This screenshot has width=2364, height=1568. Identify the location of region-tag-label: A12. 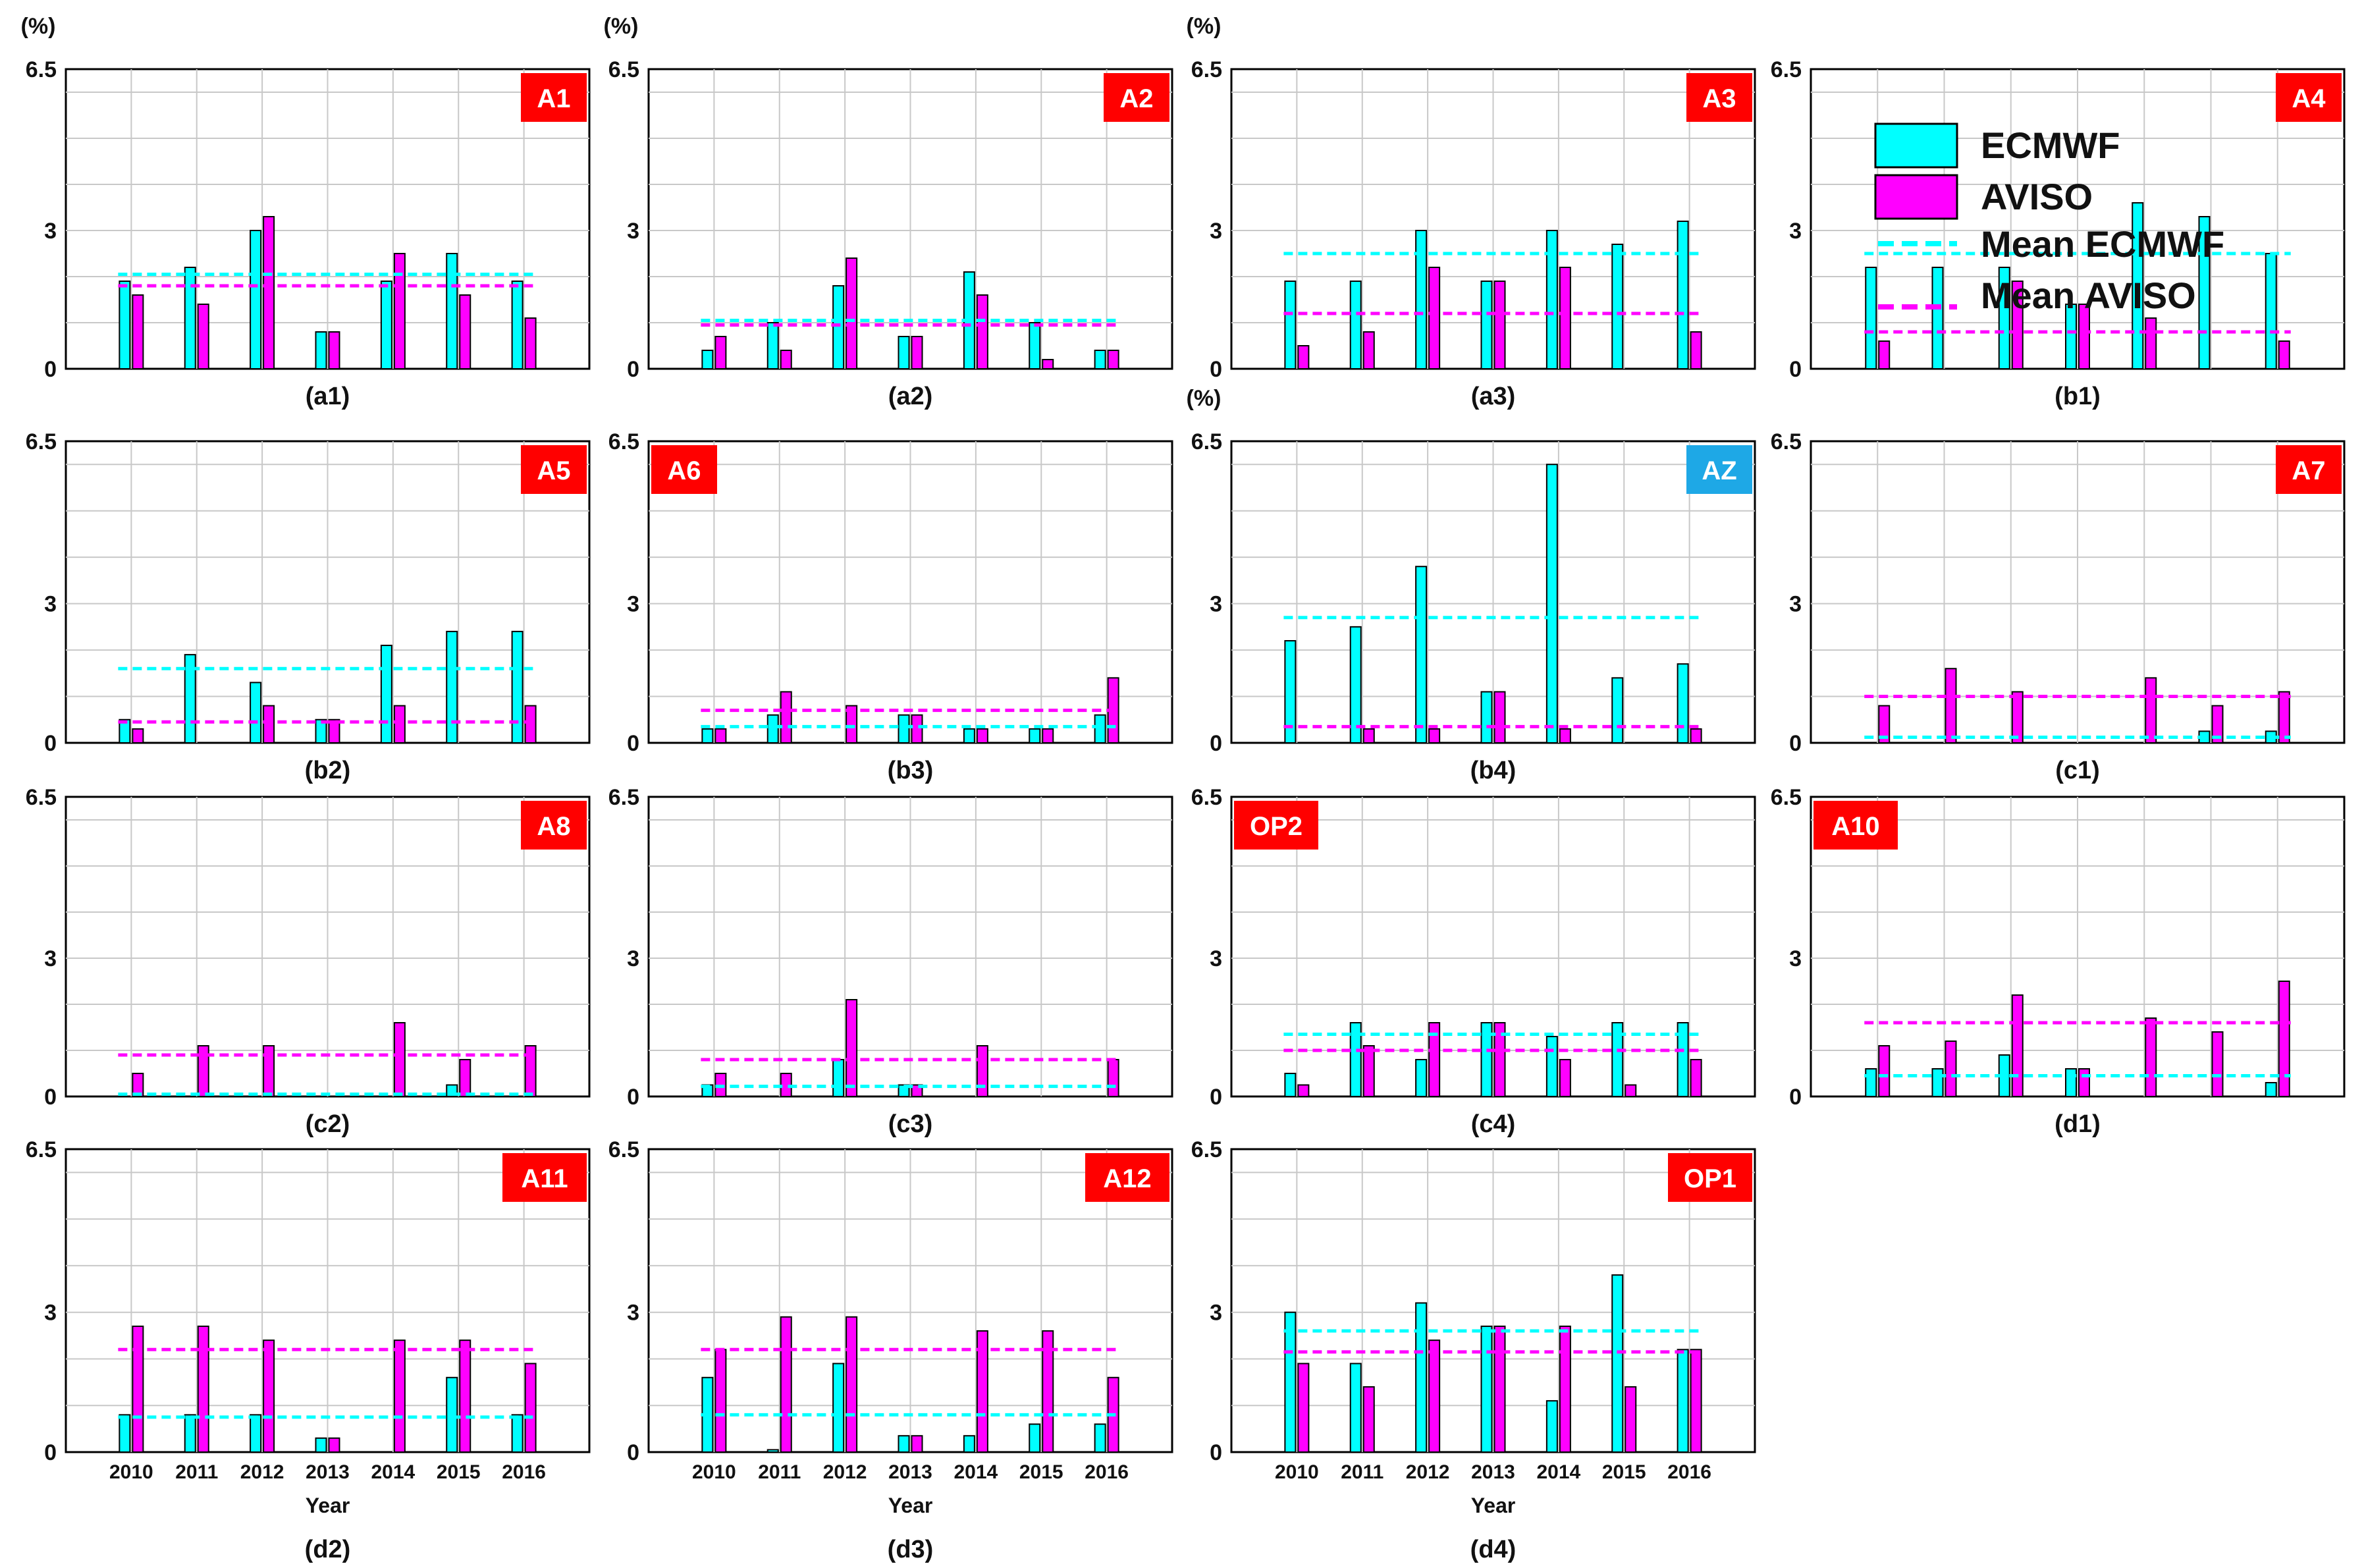
(1127, 1179).